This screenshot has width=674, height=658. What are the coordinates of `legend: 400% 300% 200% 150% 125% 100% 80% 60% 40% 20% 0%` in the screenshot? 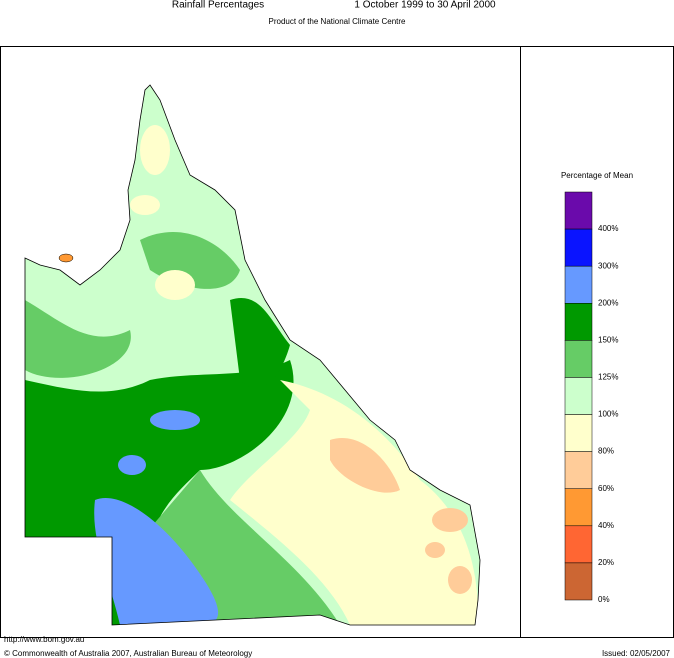 It's located at (591, 397).